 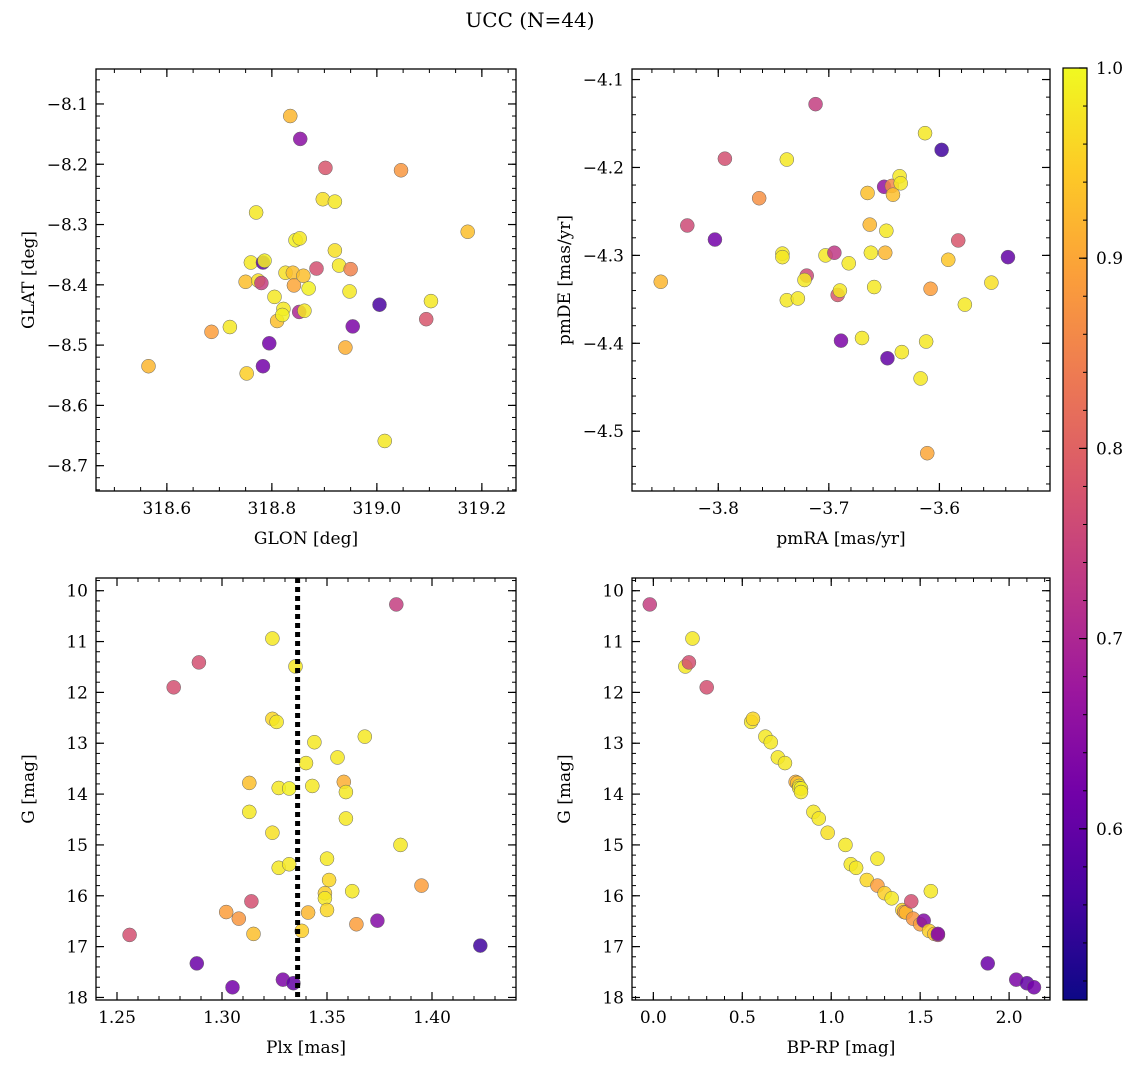 I want to click on y-tick-label: 16, so click(x=613, y=897).